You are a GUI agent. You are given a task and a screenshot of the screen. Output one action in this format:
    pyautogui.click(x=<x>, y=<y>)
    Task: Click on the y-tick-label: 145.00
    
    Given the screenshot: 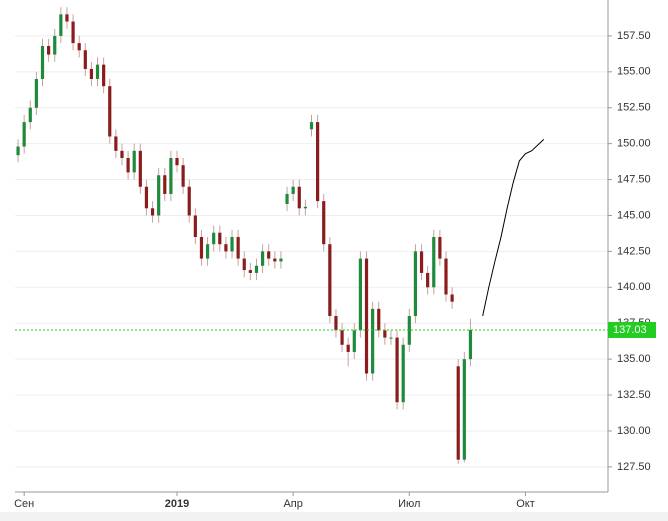 What is the action you would take?
    pyautogui.click(x=634, y=215)
    